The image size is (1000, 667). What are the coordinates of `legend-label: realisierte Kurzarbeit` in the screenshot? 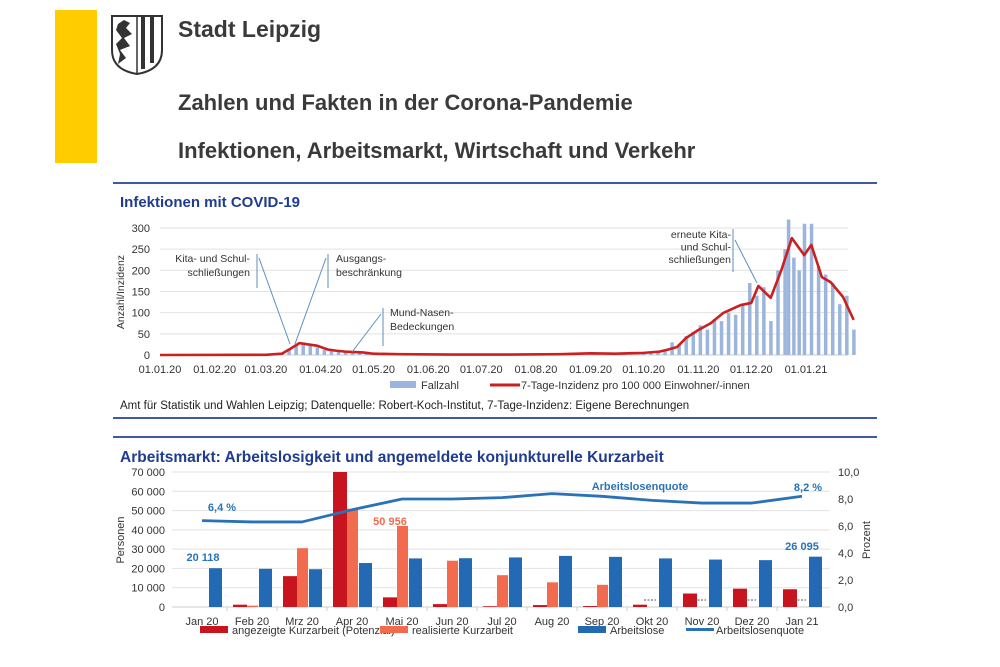 It's located at (462, 631).